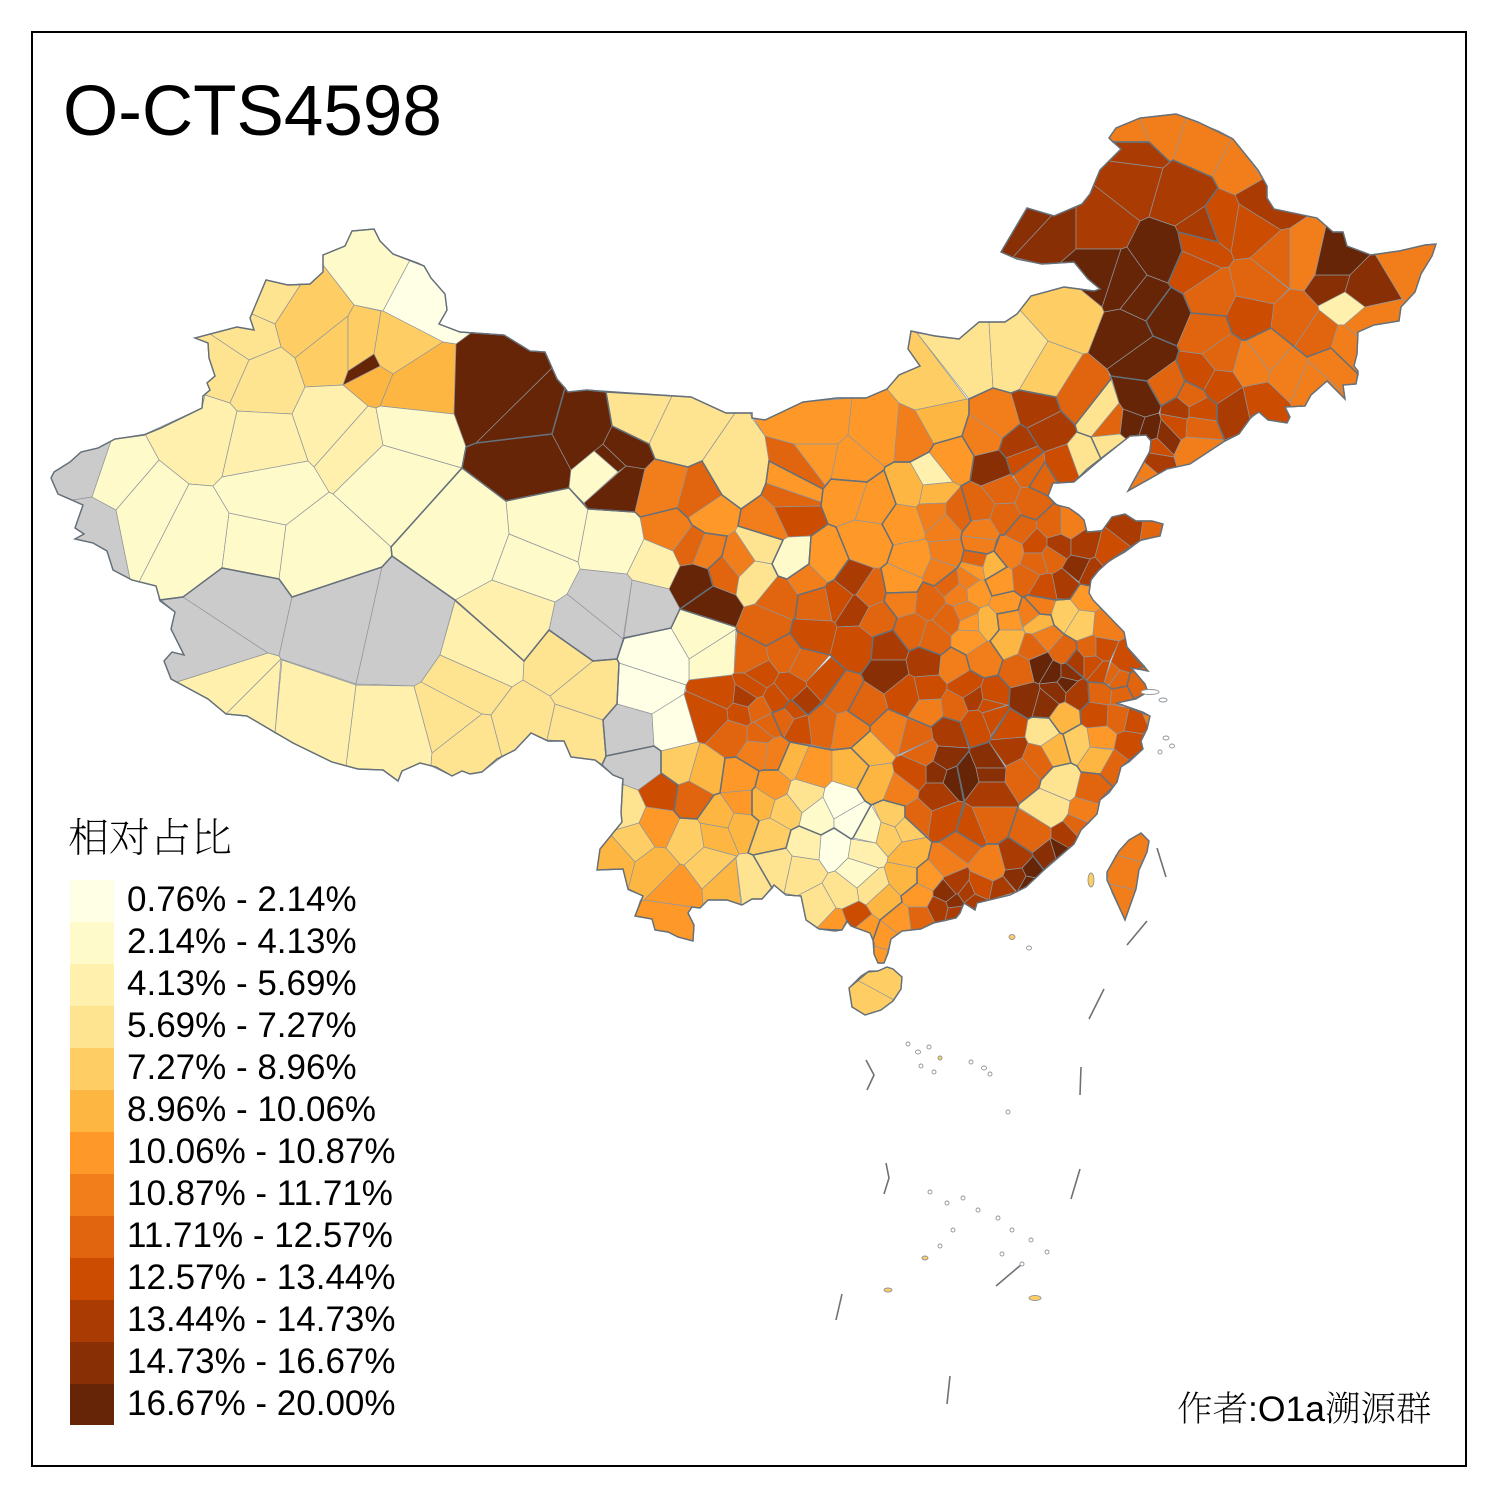  I want to click on map-cell-Golmud, so click(536, 568).